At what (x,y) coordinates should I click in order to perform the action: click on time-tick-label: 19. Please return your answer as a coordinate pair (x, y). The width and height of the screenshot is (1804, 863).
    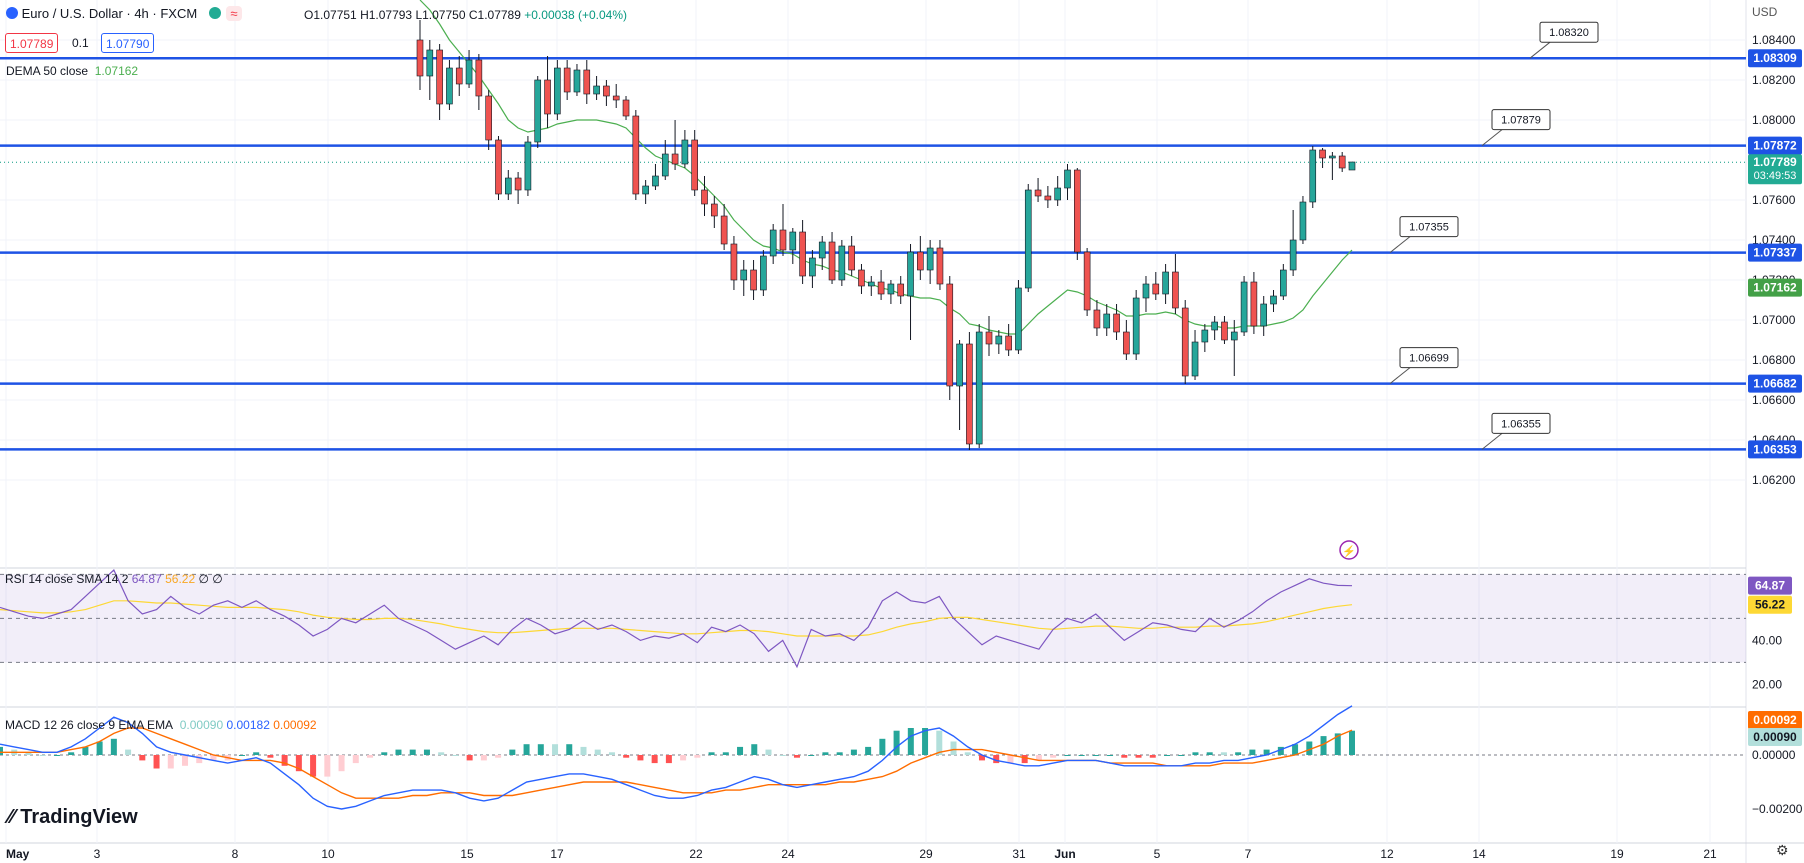
    Looking at the image, I should click on (1617, 854).